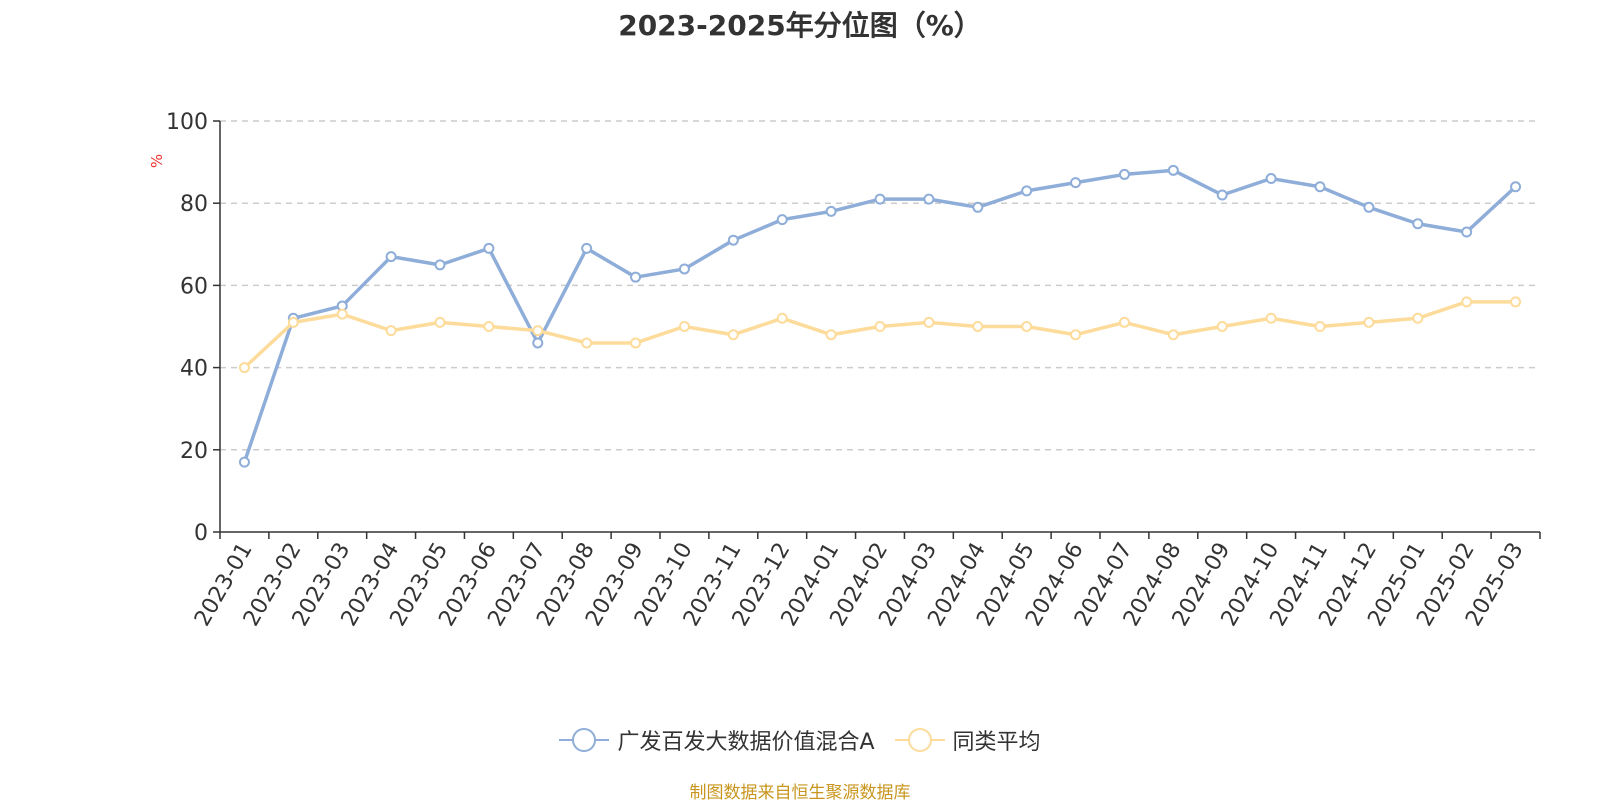 This screenshot has width=1600, height=803. Describe the element at coordinates (746, 742) in the screenshot. I see `legend-label-series-0: 广发百发大数据价值混合A` at that location.